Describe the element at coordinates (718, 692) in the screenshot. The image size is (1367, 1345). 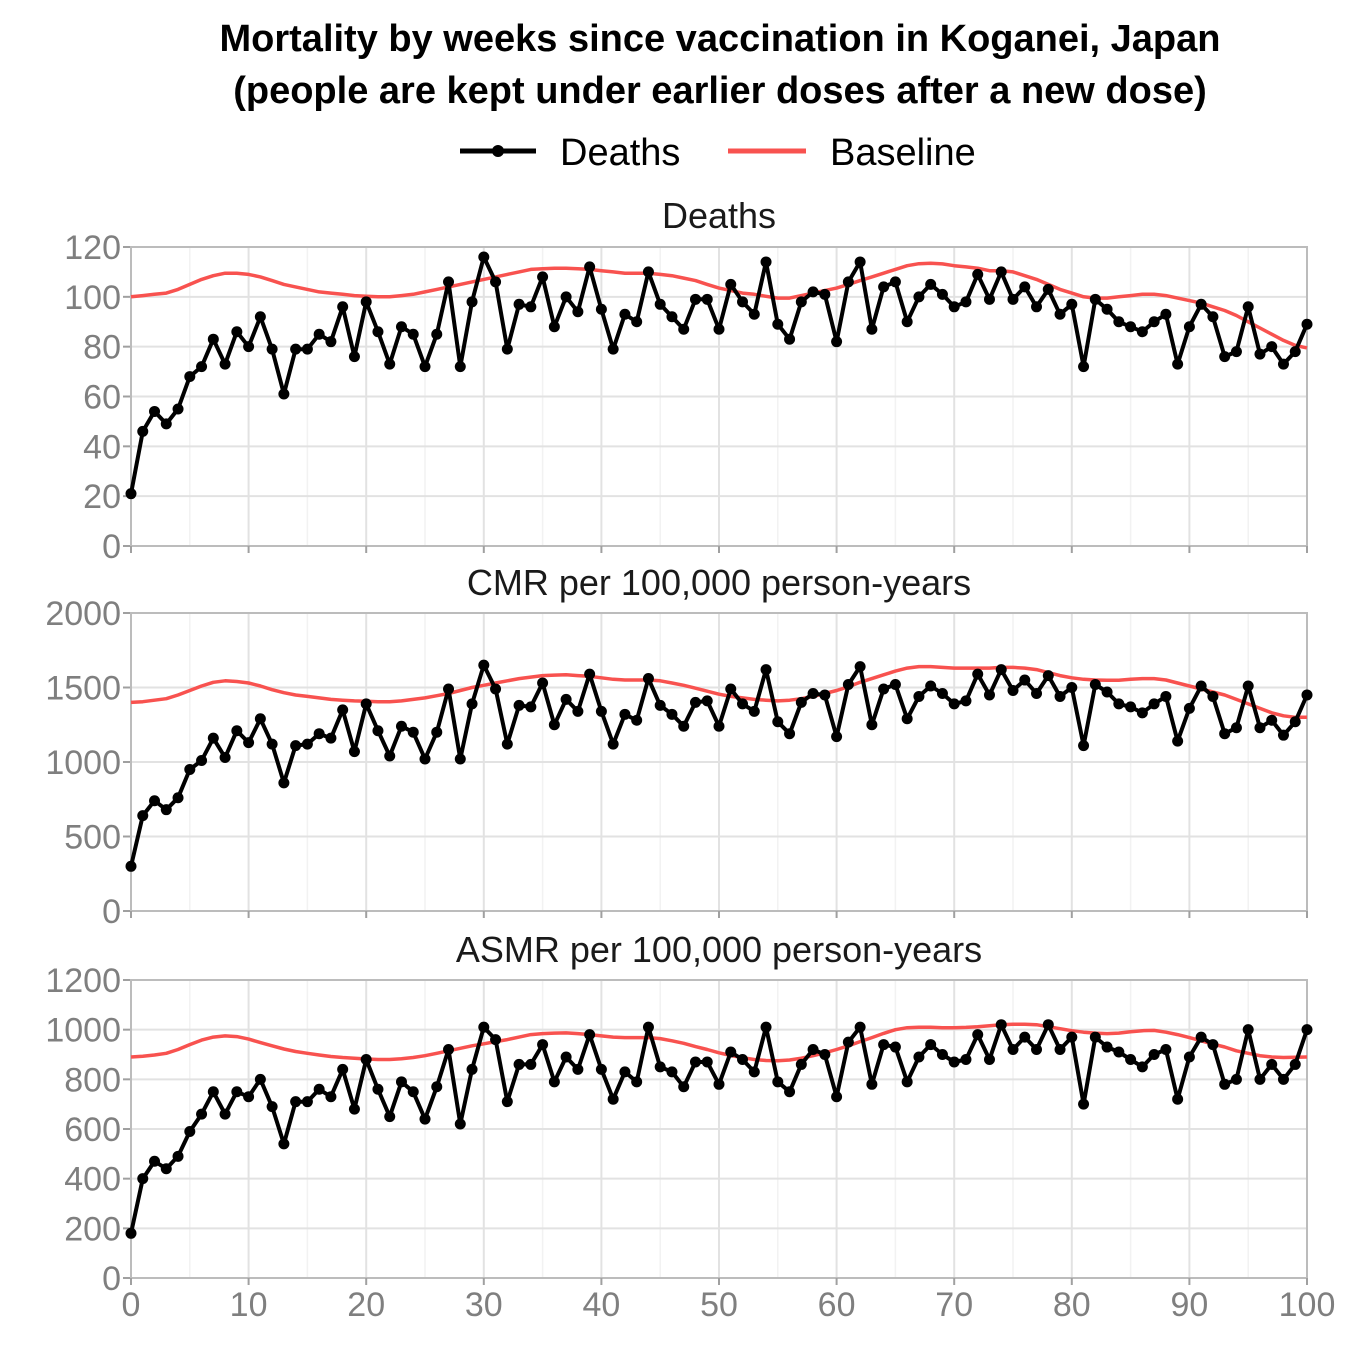
I see `baseline-line` at that location.